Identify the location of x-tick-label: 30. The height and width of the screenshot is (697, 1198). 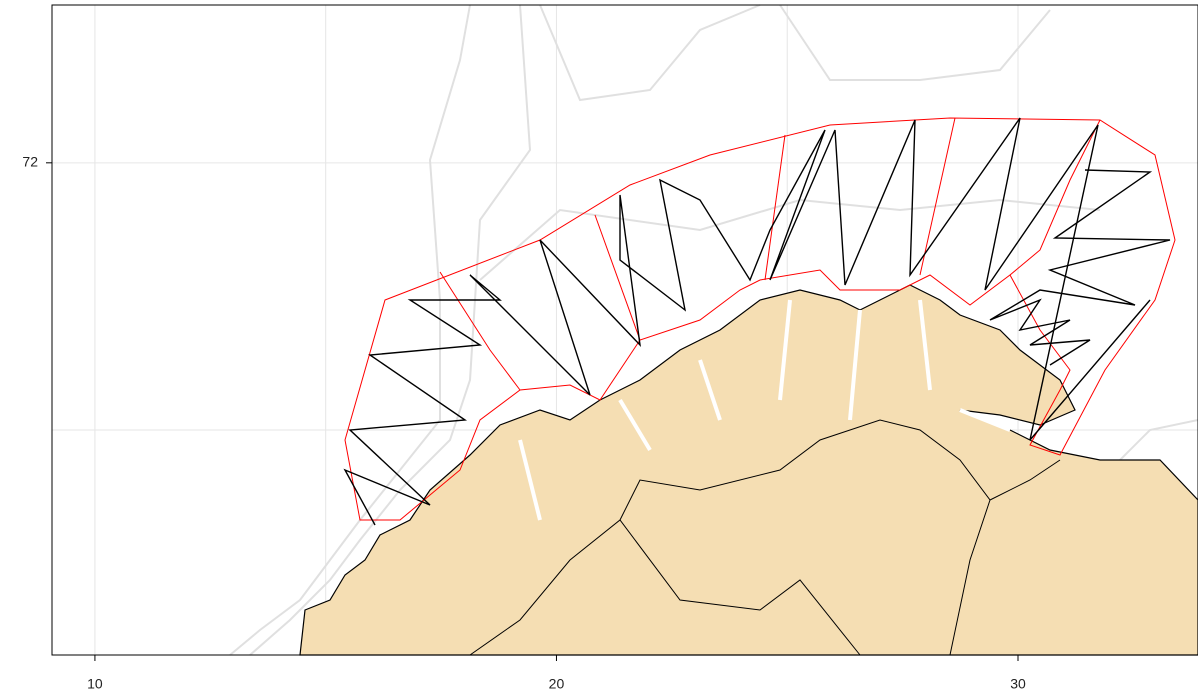
(1018, 684).